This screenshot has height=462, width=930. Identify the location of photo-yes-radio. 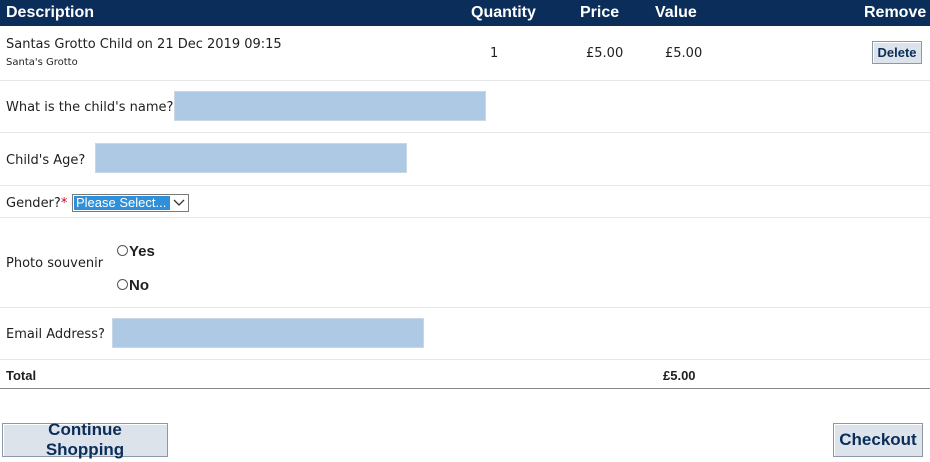
(122, 250).